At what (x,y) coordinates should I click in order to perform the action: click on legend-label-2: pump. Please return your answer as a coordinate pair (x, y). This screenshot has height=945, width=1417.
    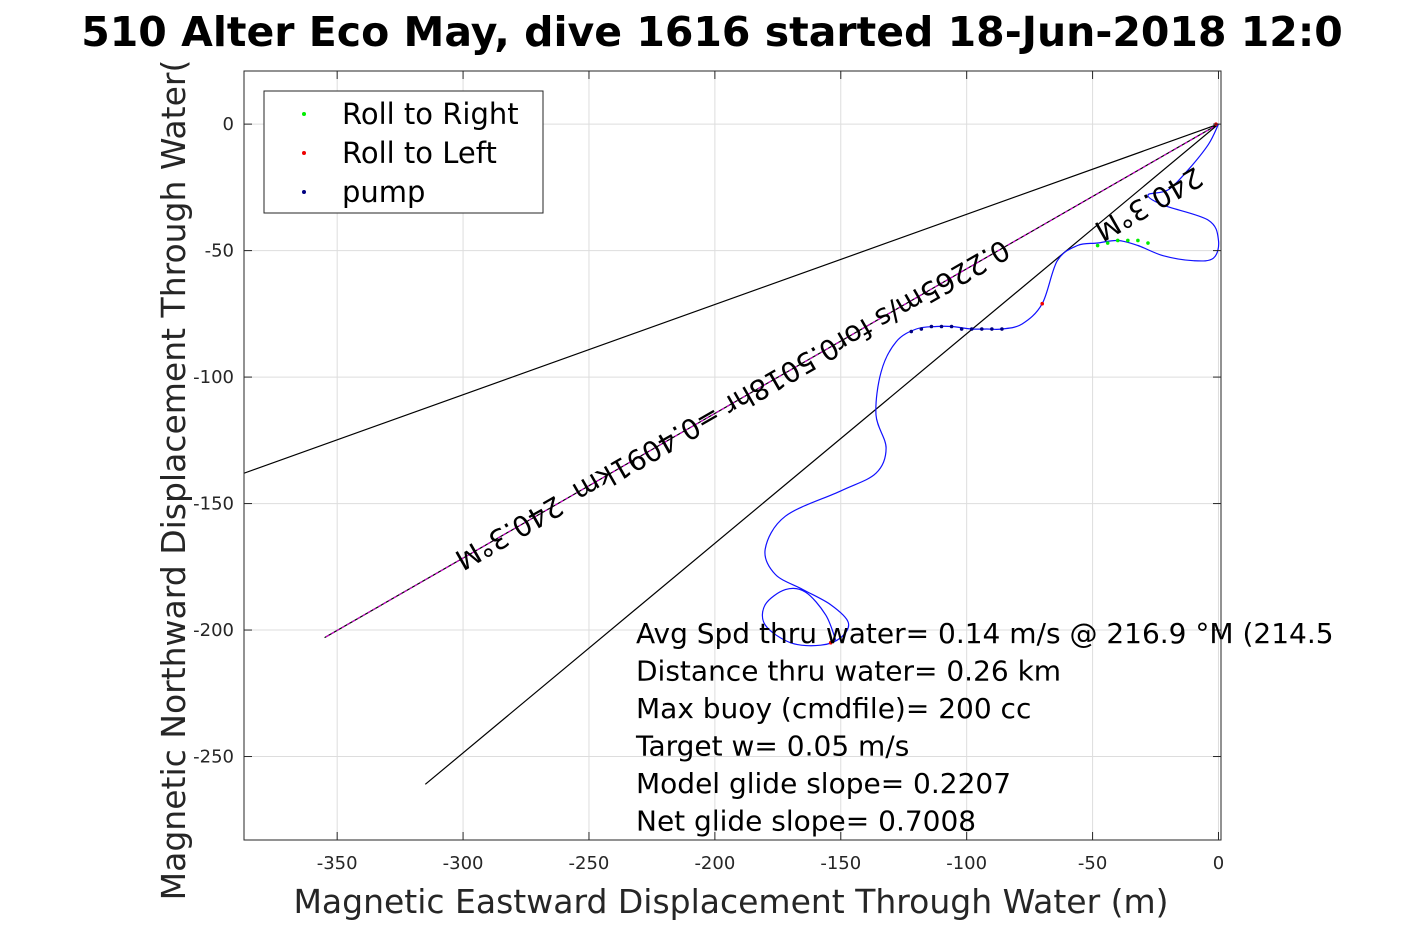
    Looking at the image, I should click on (383, 192).